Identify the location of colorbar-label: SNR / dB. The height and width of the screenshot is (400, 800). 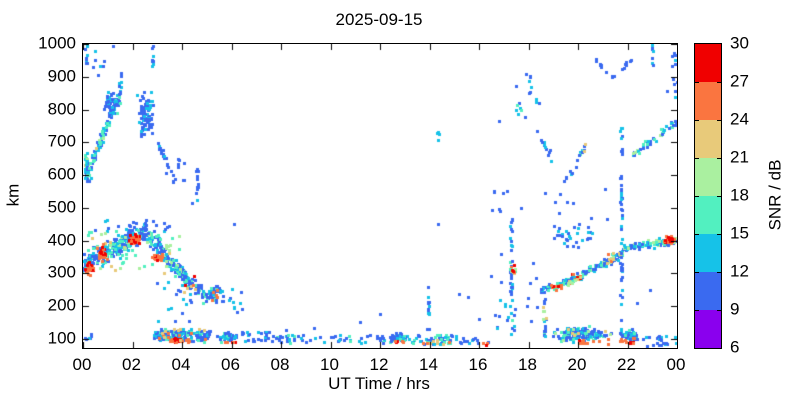
(775, 195).